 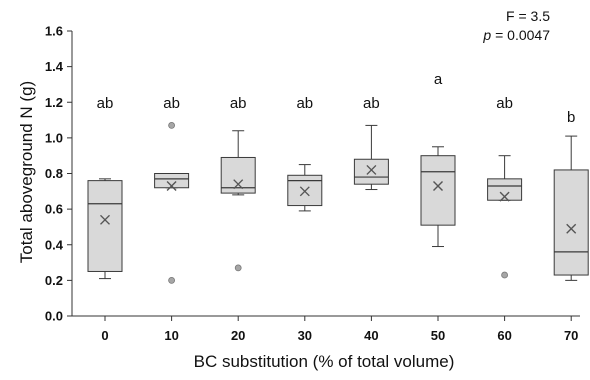 I want to click on x-tick-label: 40, so click(x=371, y=335).